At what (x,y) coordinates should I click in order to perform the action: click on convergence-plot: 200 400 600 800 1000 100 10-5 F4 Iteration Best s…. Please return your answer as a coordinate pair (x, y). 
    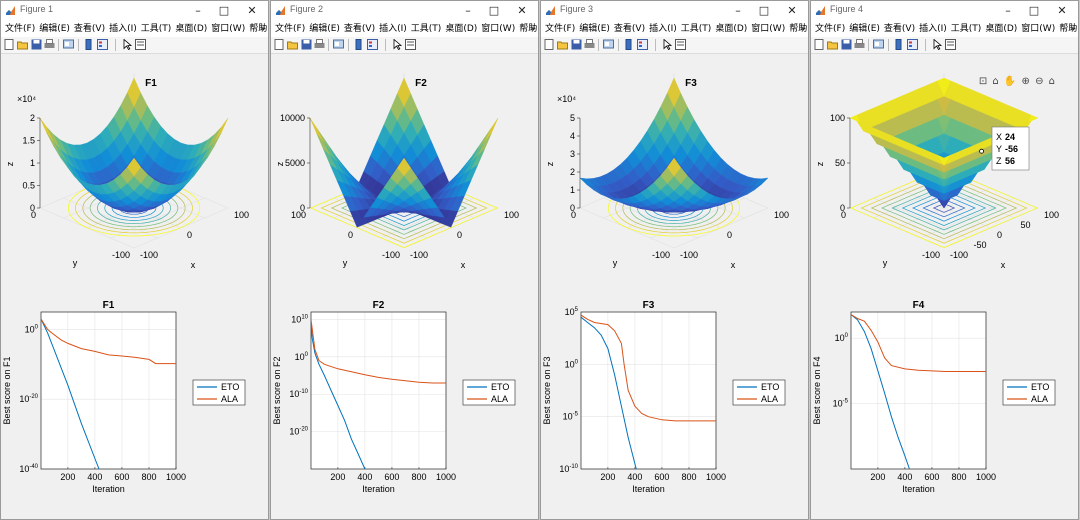
    Looking at the image, I should click on (934, 397).